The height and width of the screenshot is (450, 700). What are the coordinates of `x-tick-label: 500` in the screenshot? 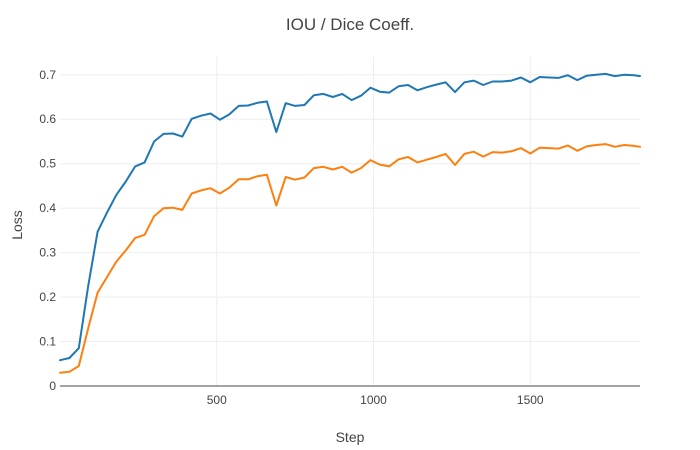 It's located at (217, 400).